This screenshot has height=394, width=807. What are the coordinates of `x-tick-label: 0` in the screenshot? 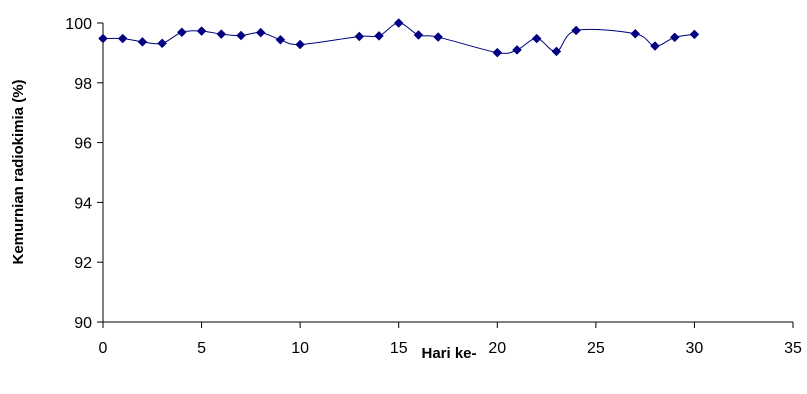 It's located at (103, 348).